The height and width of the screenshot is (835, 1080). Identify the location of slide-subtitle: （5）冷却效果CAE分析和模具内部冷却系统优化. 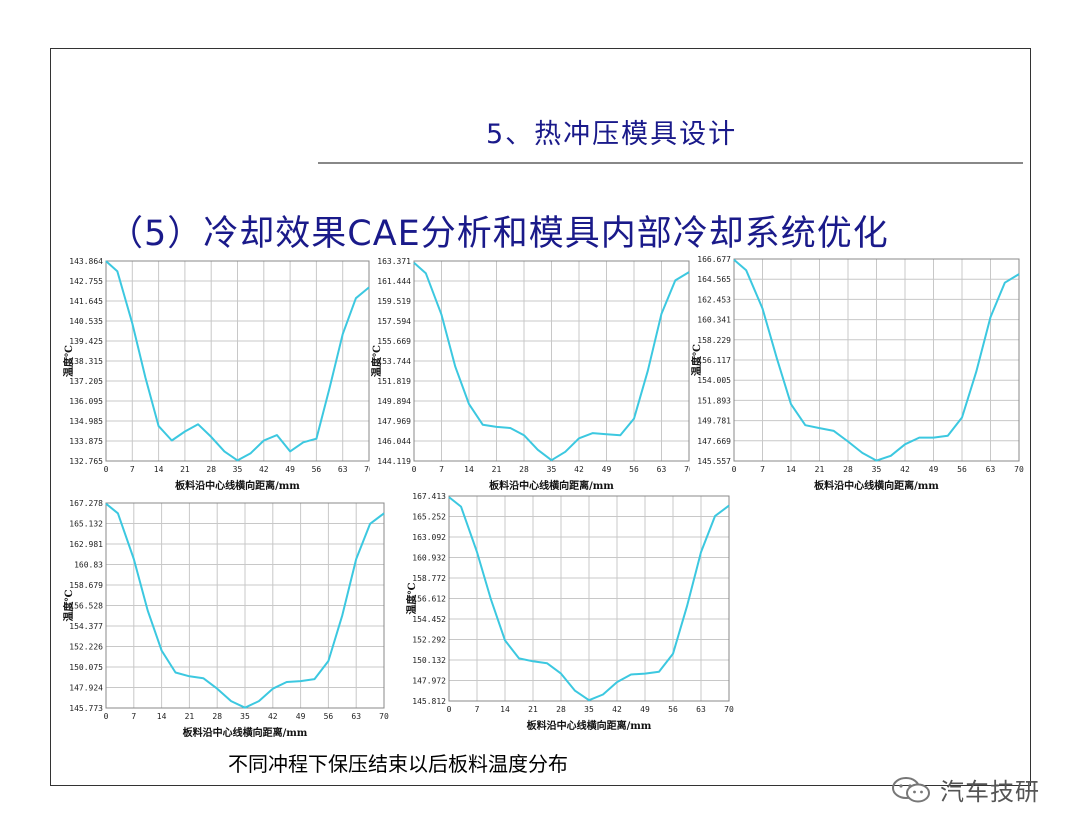
(498, 234).